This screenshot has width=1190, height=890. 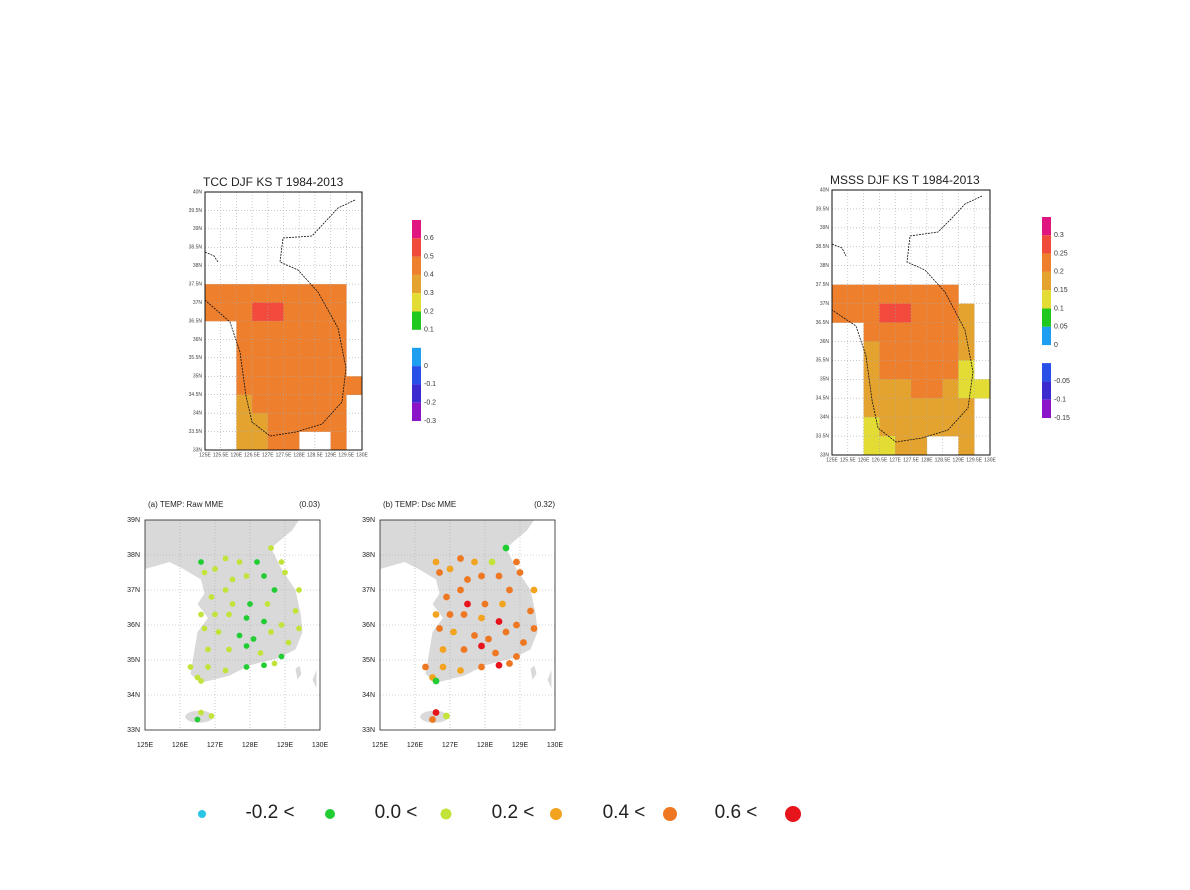 What do you see at coordinates (905, 180) in the screenshot?
I see `panel-title: MSSS DJF KS T 1984-2013` at bounding box center [905, 180].